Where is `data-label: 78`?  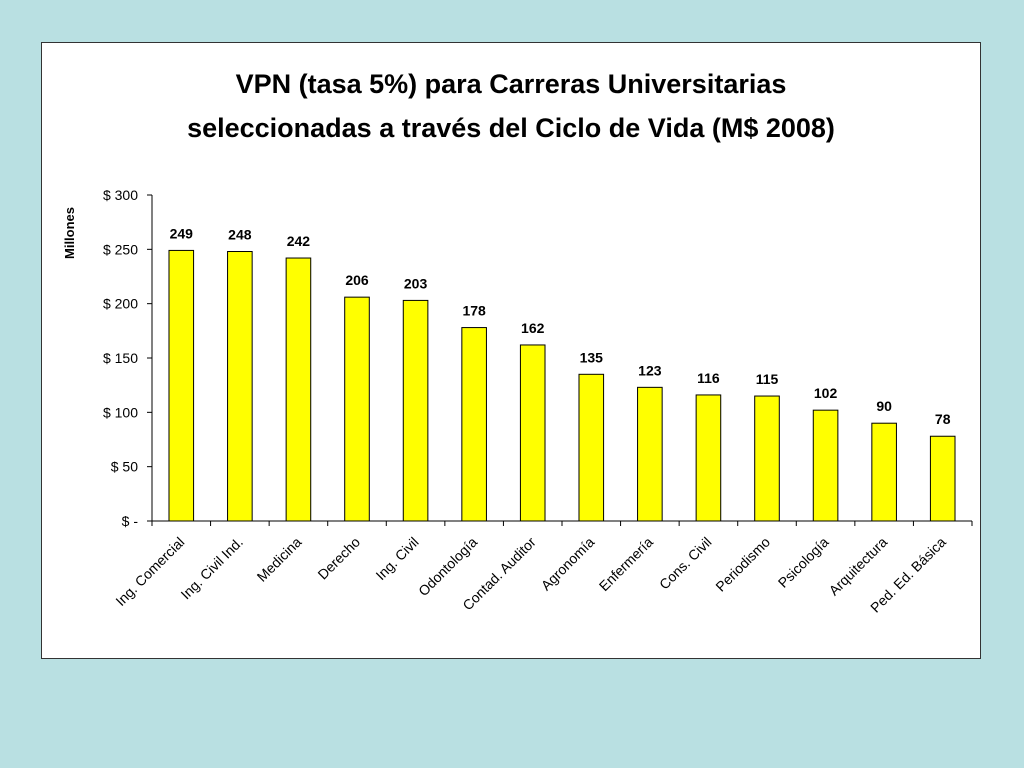
data-label: 78 is located at coordinates (943, 419).